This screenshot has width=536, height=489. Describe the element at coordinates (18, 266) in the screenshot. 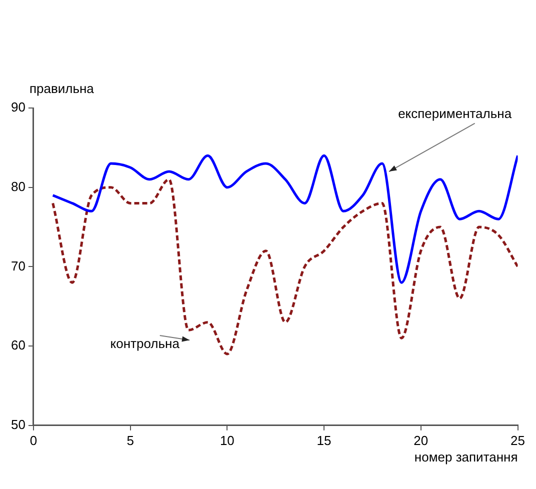

I see `y-tick-label: 70` at that location.